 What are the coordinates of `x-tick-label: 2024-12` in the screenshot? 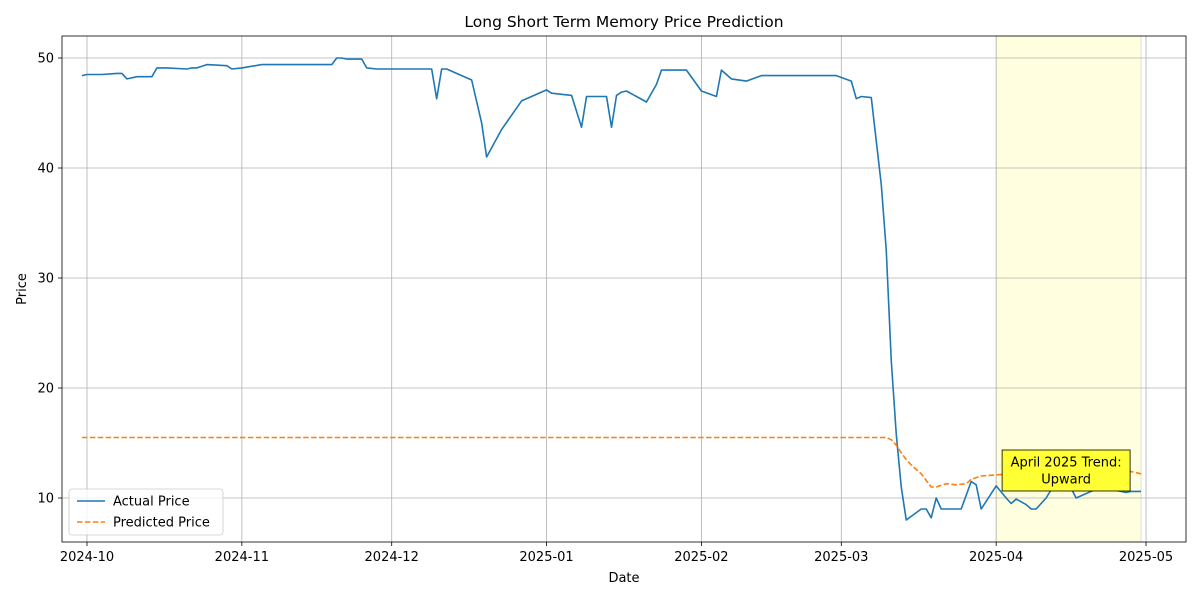 It's located at (392, 557).